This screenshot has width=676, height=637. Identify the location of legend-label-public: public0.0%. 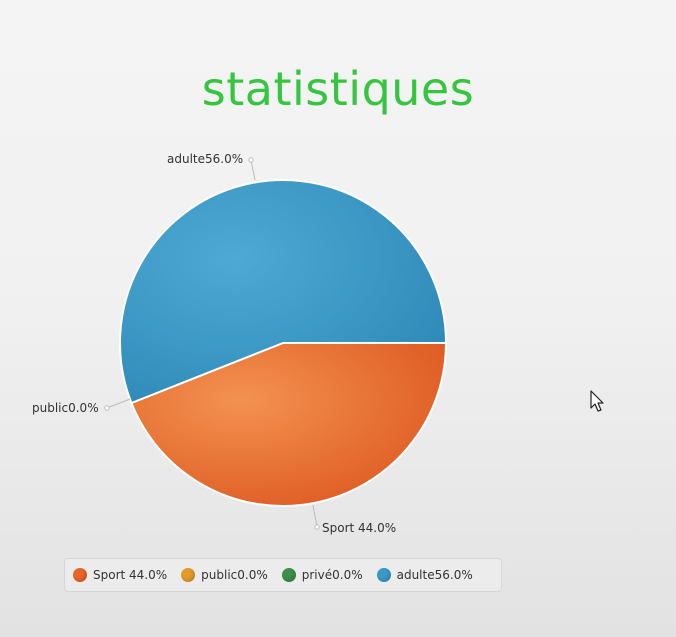
(234, 575).